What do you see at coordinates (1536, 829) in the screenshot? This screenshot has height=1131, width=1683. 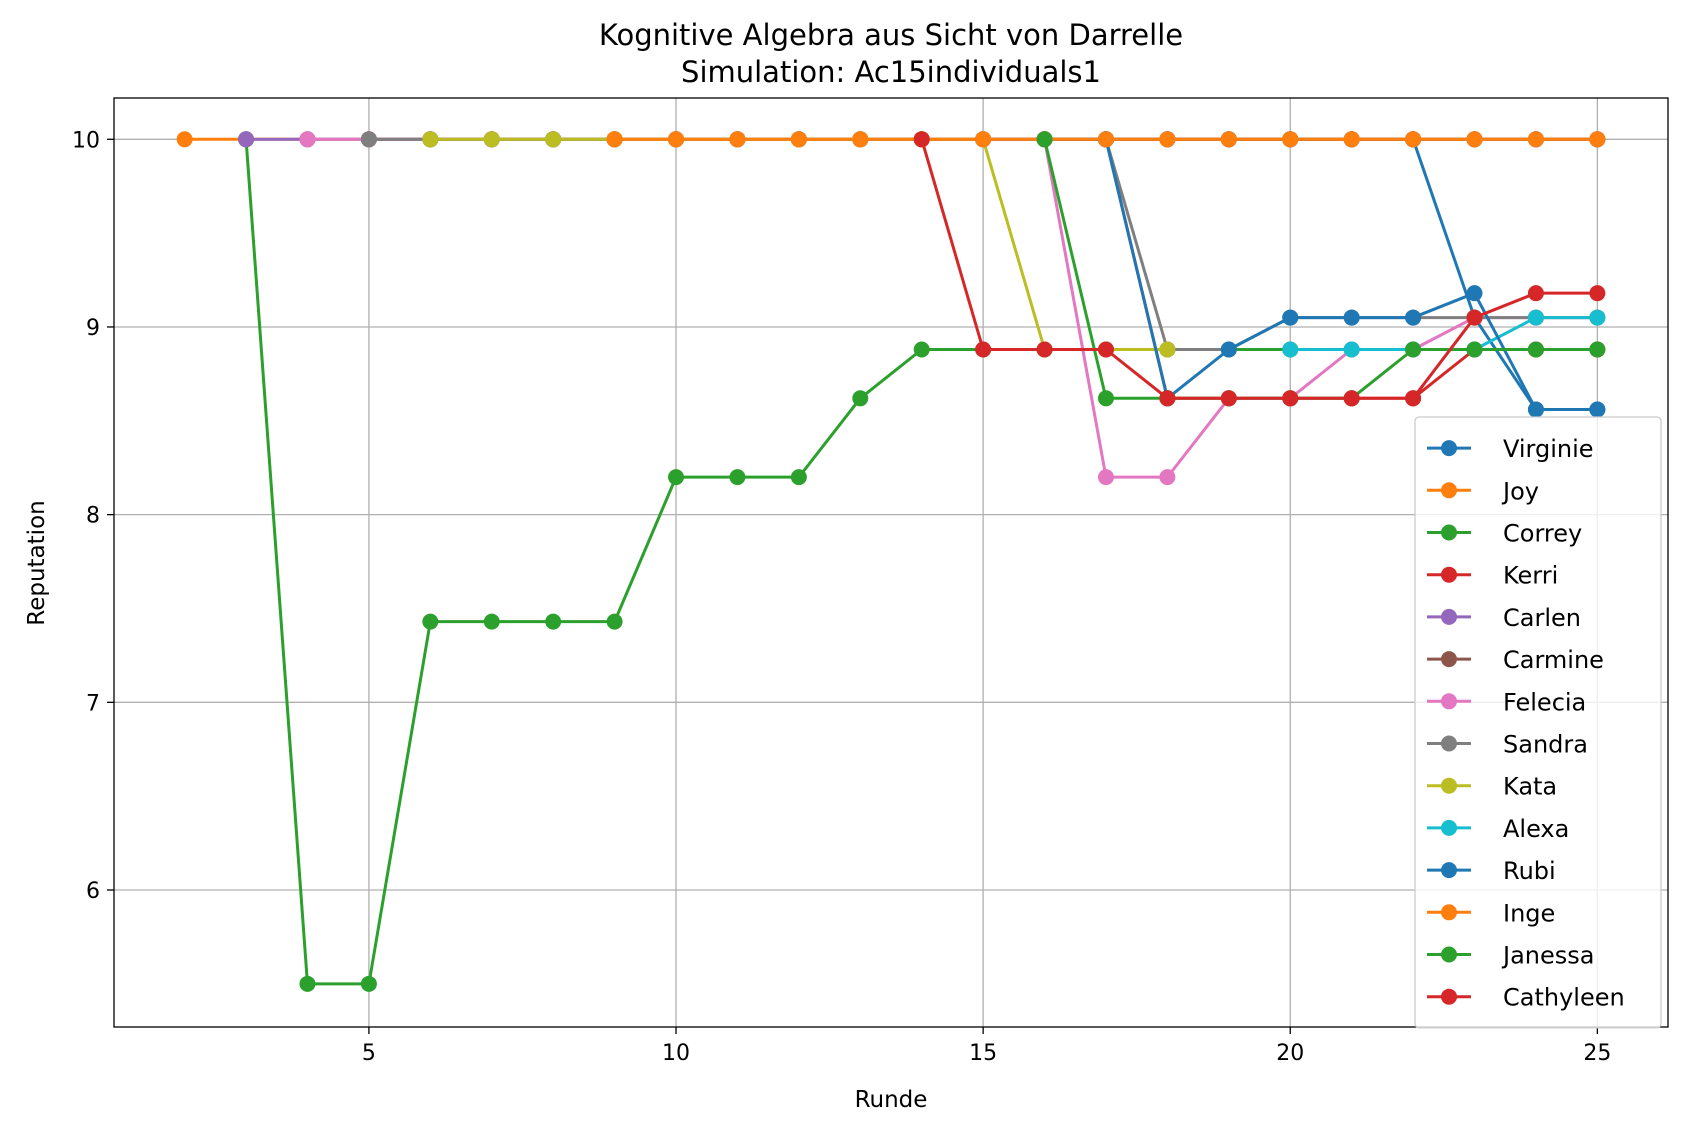 I see `legend-label-alexa: Alexa` at bounding box center [1536, 829].